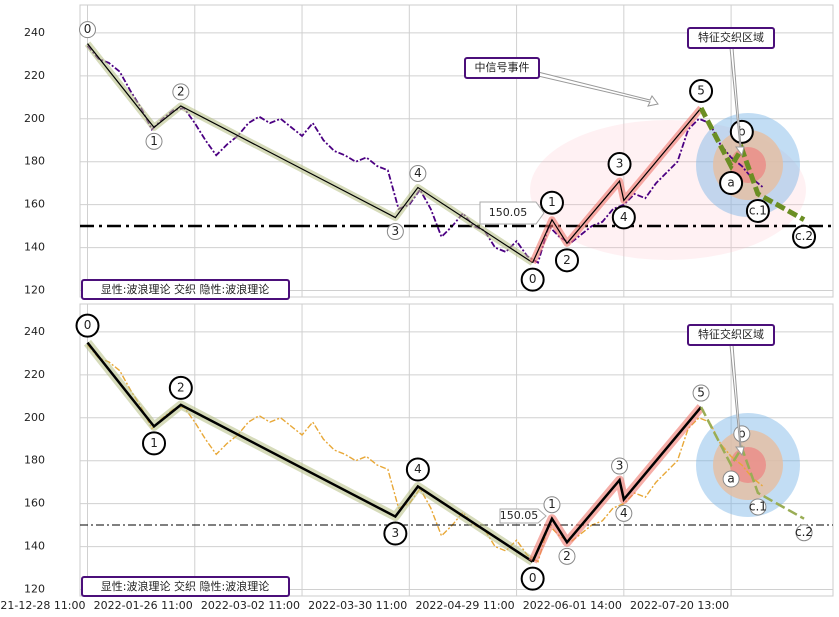 The width and height of the screenshot is (839, 617). What do you see at coordinates (43, 605) in the screenshot?
I see `x-tick-label: 2021-12-28 11:00` at bounding box center [43, 605].